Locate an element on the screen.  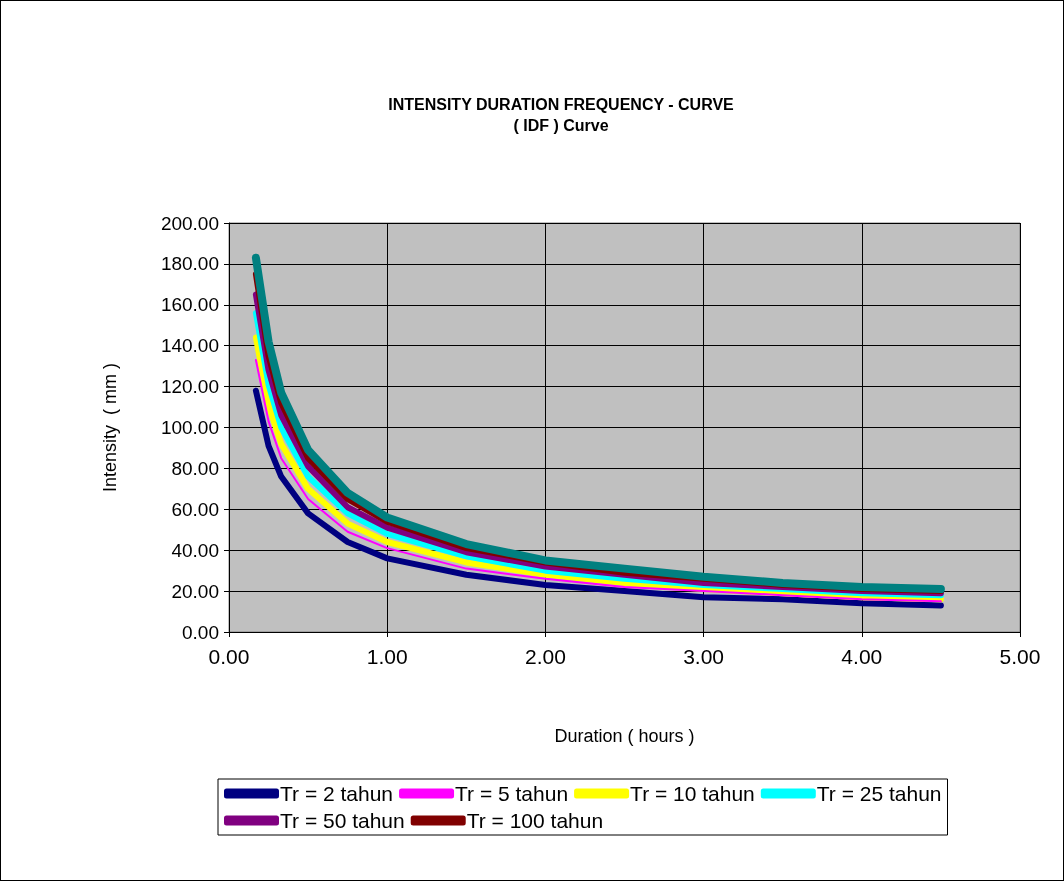
x-tick-label: 1.00 is located at coordinates (387, 656).